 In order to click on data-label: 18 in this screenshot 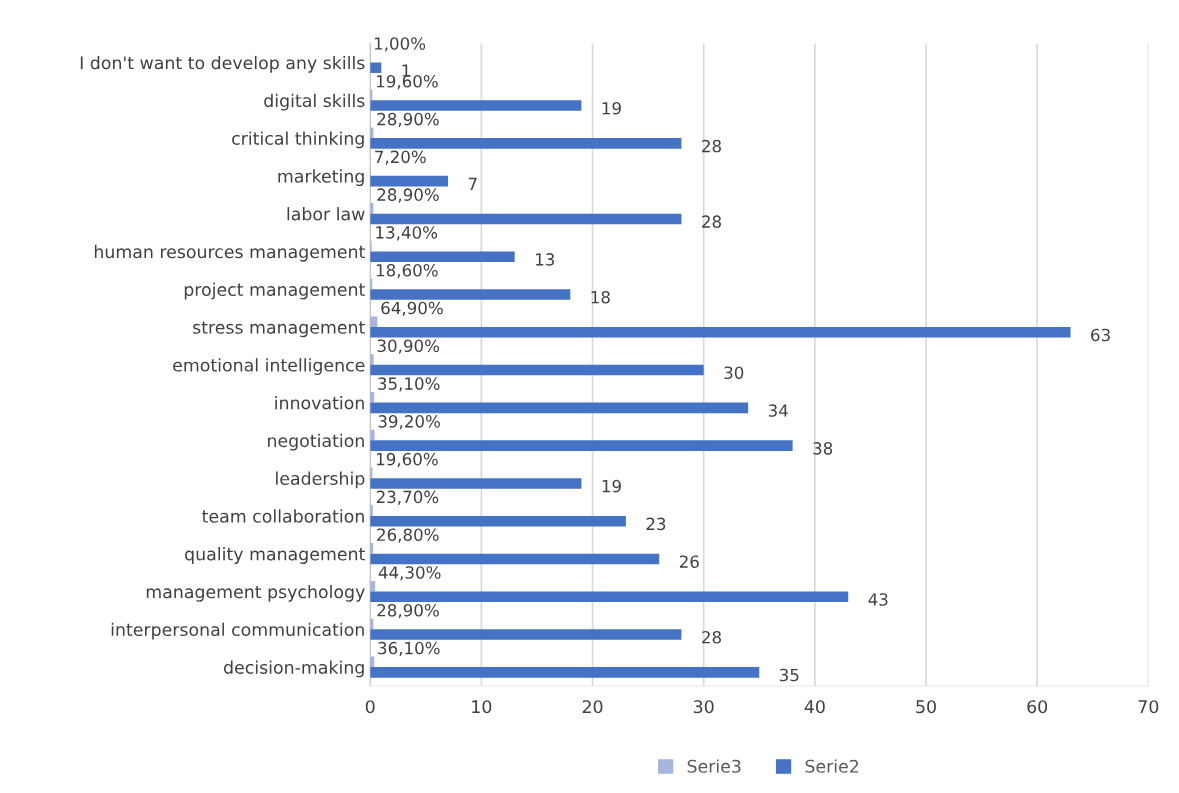, I will do `click(600, 297)`.